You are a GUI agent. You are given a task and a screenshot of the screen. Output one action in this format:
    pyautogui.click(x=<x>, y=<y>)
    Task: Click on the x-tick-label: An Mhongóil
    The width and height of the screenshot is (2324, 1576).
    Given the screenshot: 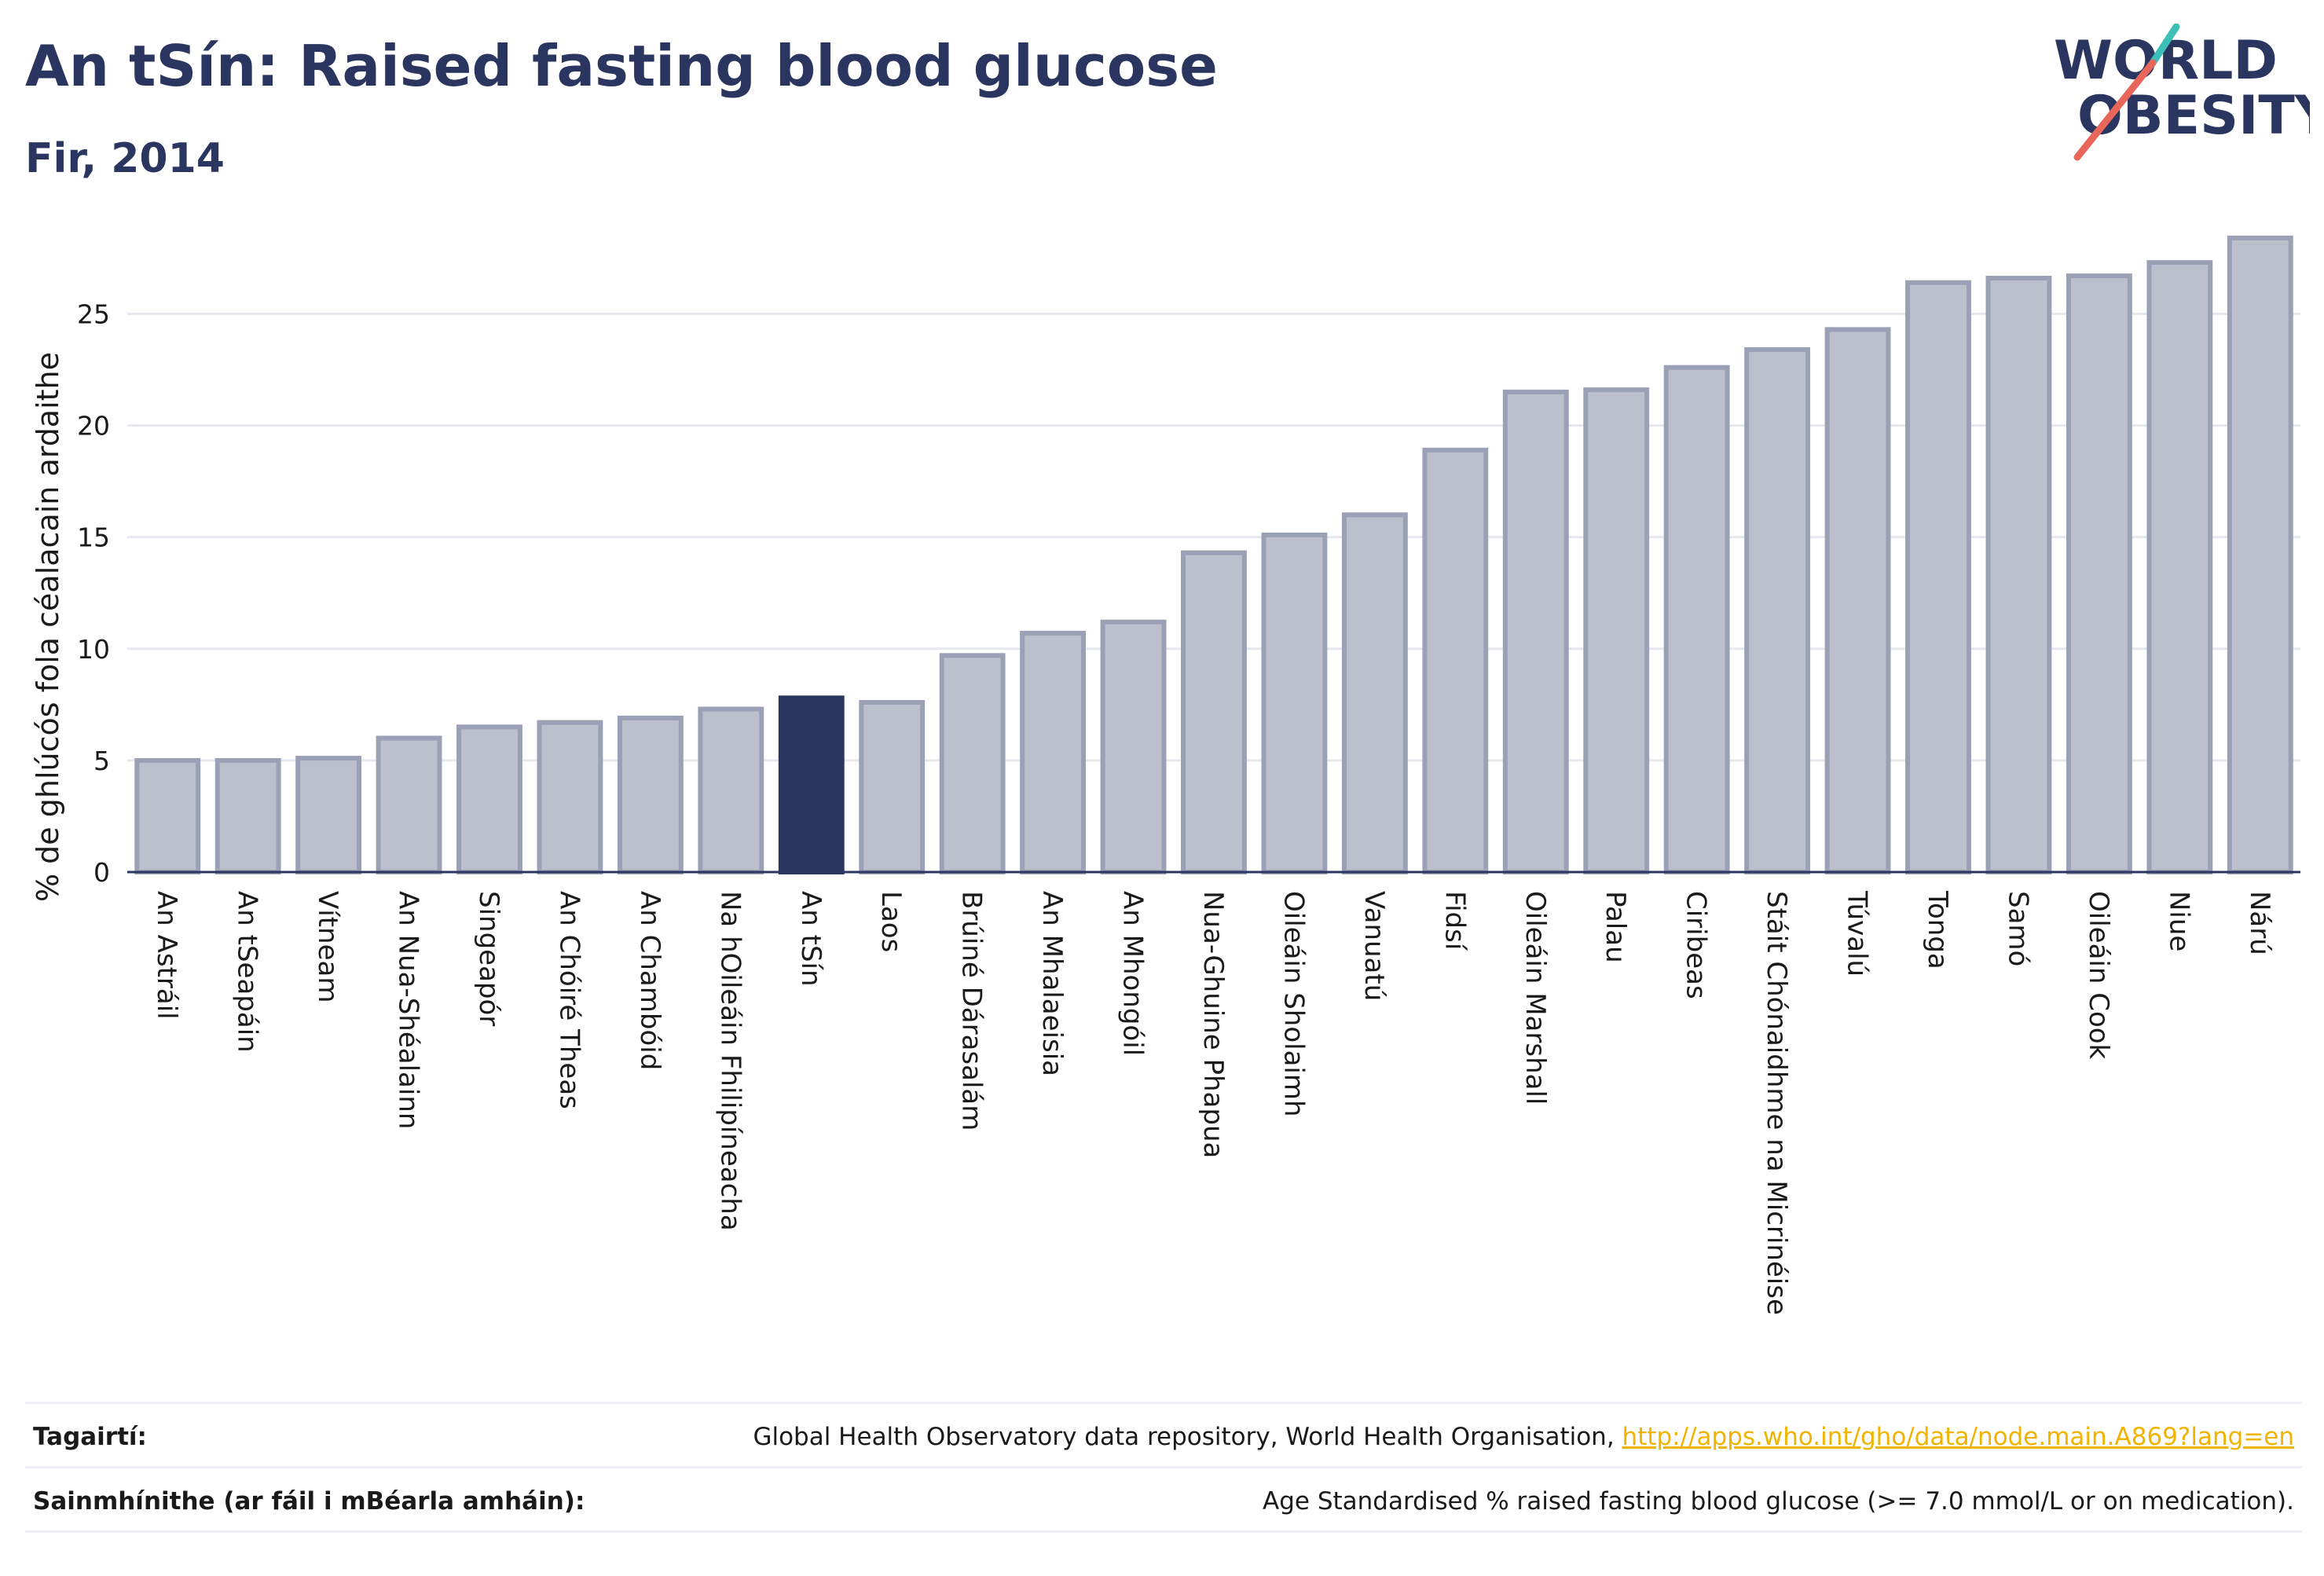 What is the action you would take?
    pyautogui.click(x=1133, y=973)
    